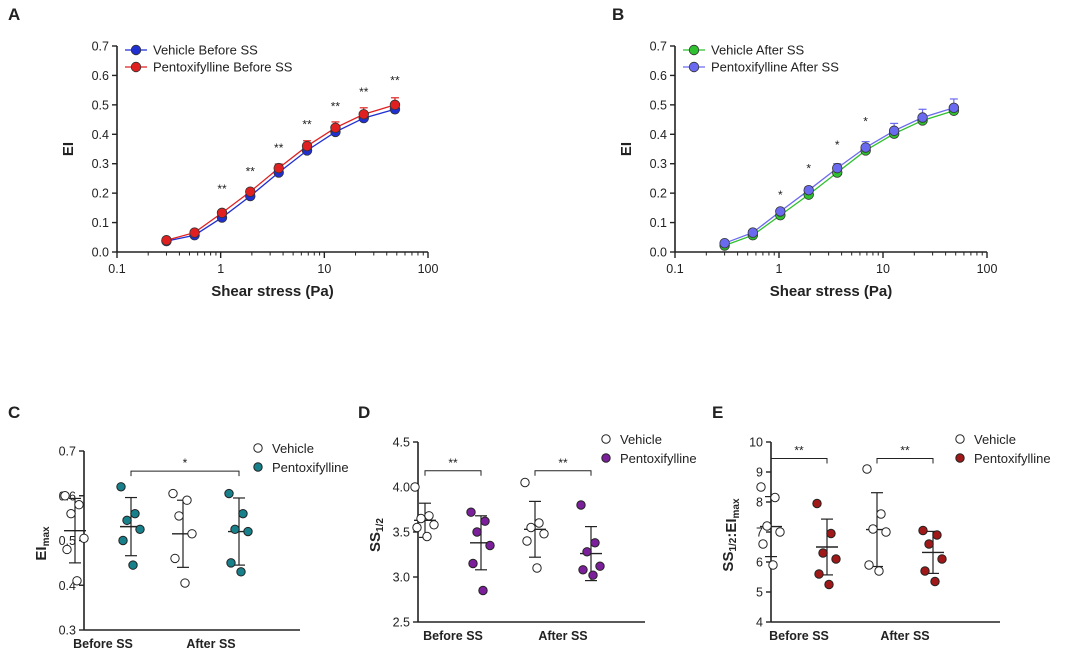  Describe the element at coordinates (775, 67) in the screenshot. I see `legend-label: Pentoxifylline After SS` at that location.